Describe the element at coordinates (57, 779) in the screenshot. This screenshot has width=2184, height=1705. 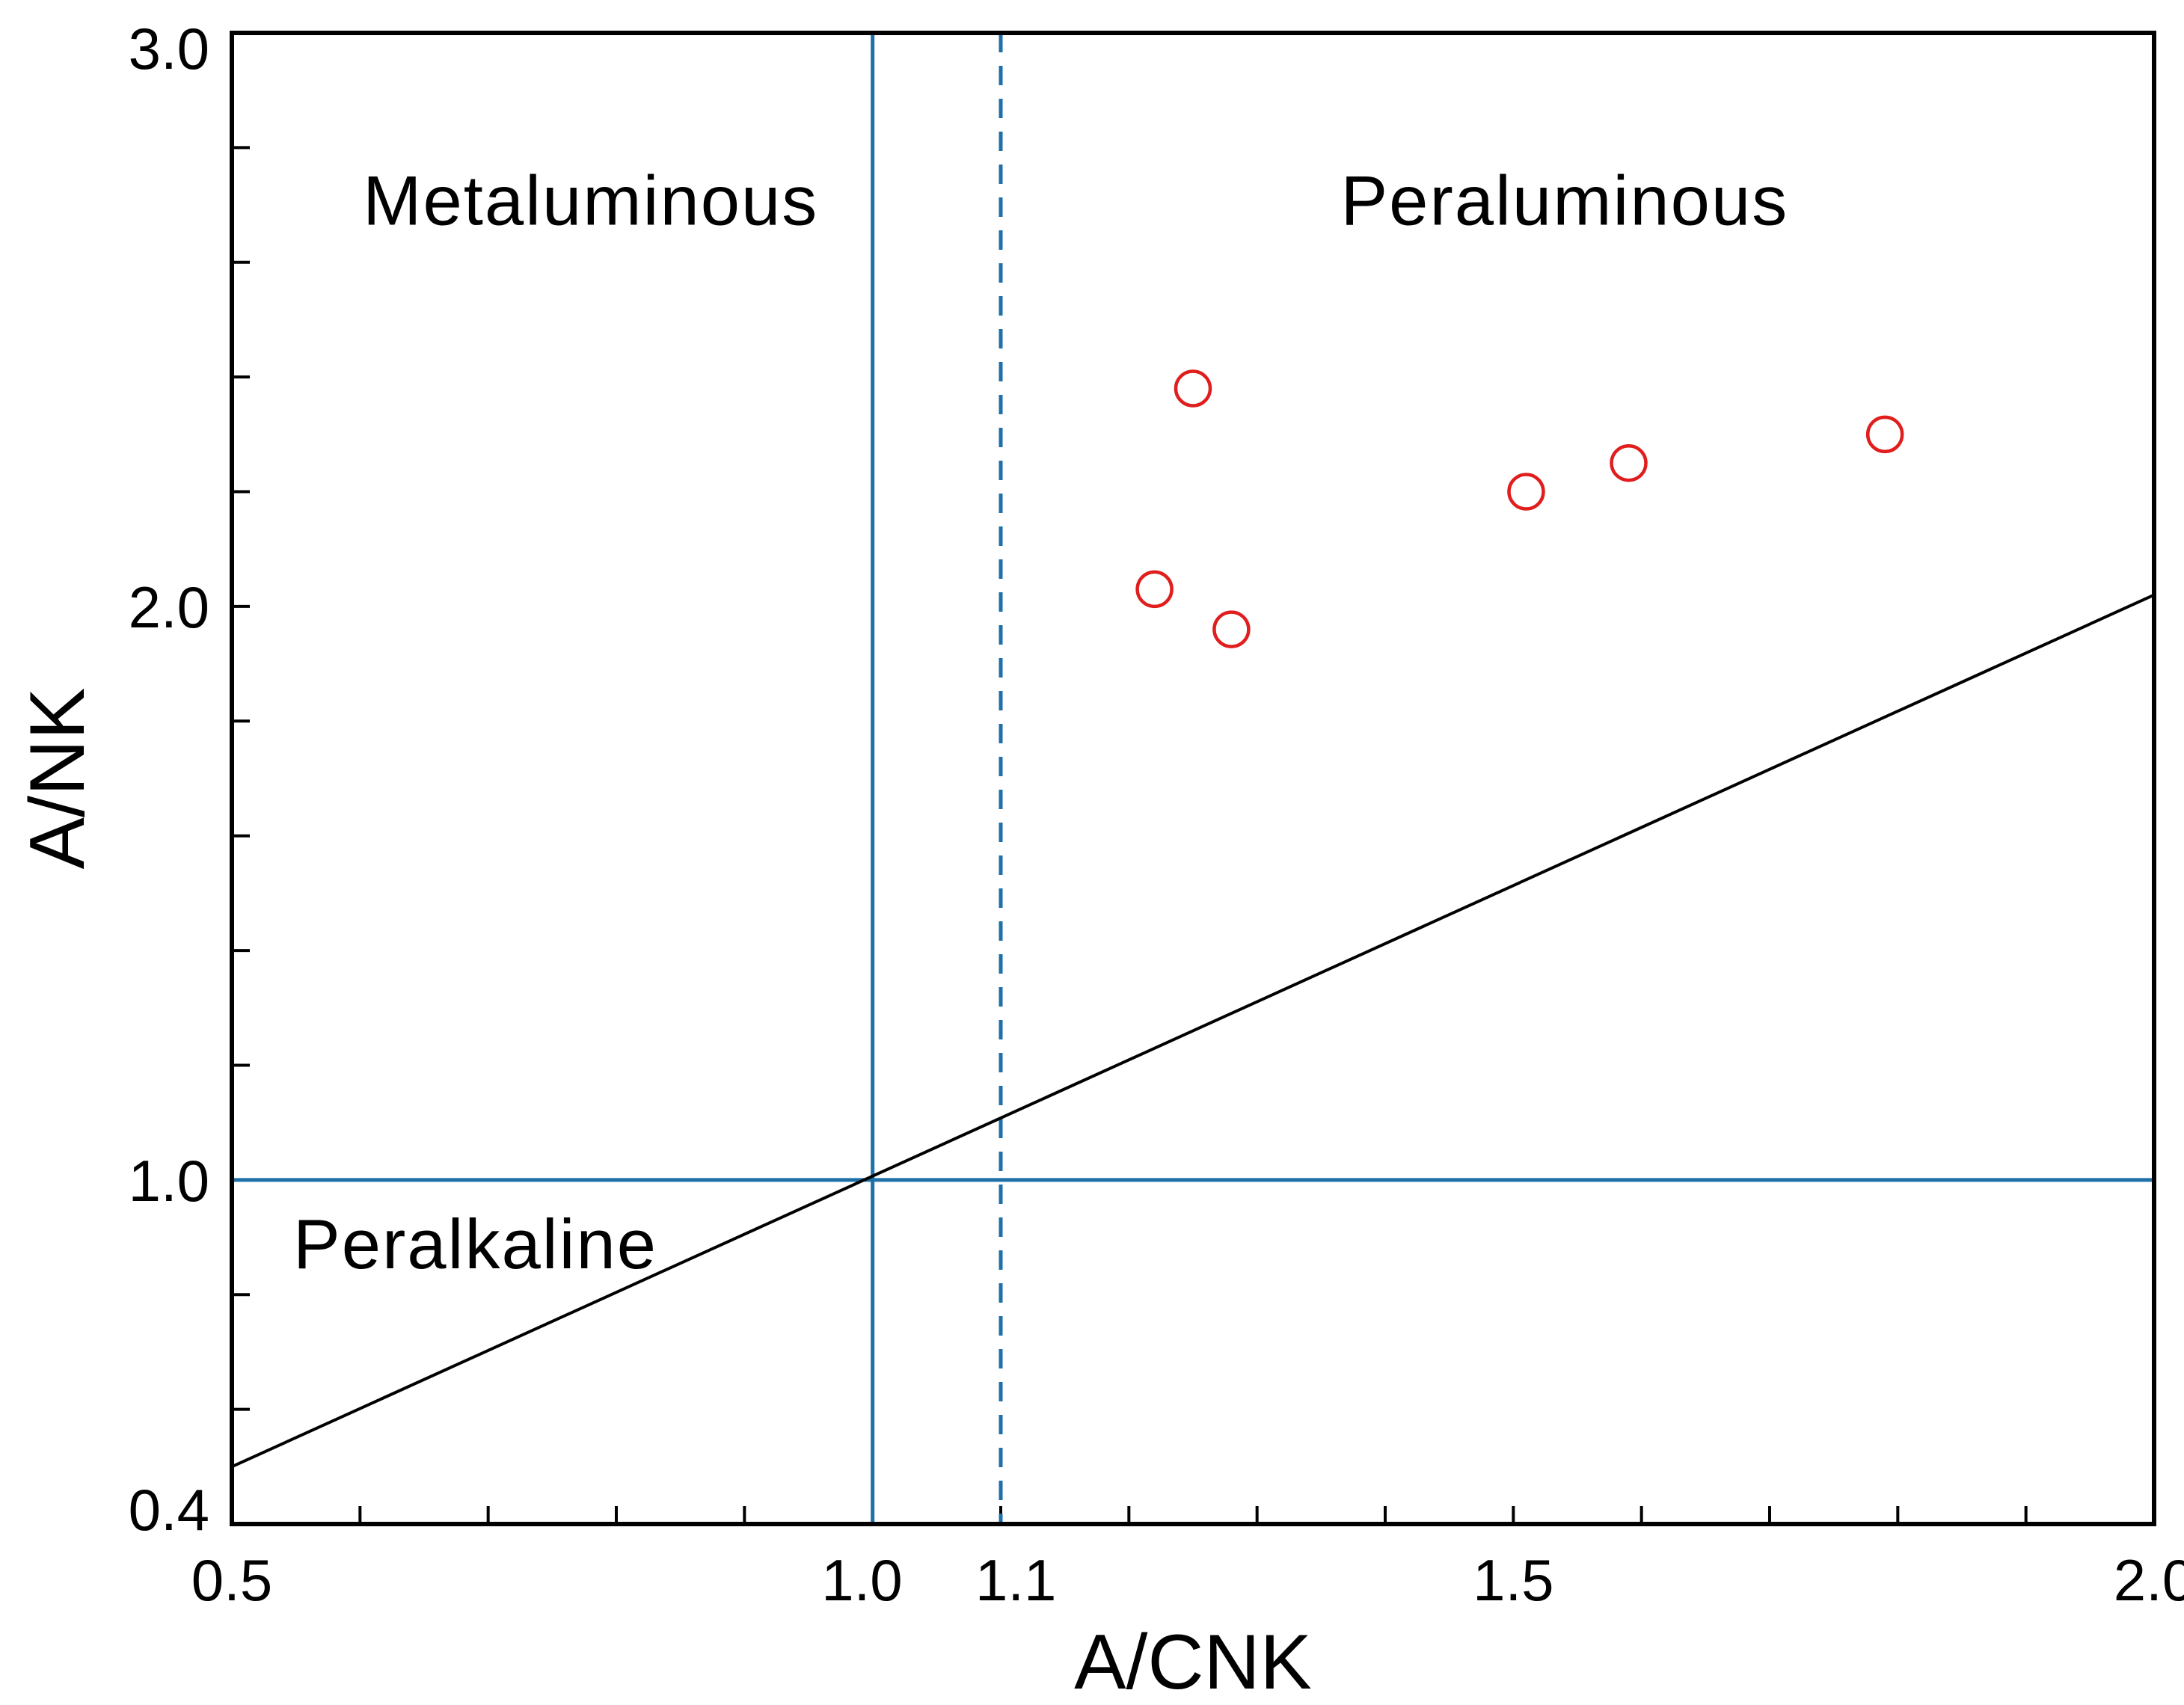
I see `y-axis-title: A/NK` at that location.